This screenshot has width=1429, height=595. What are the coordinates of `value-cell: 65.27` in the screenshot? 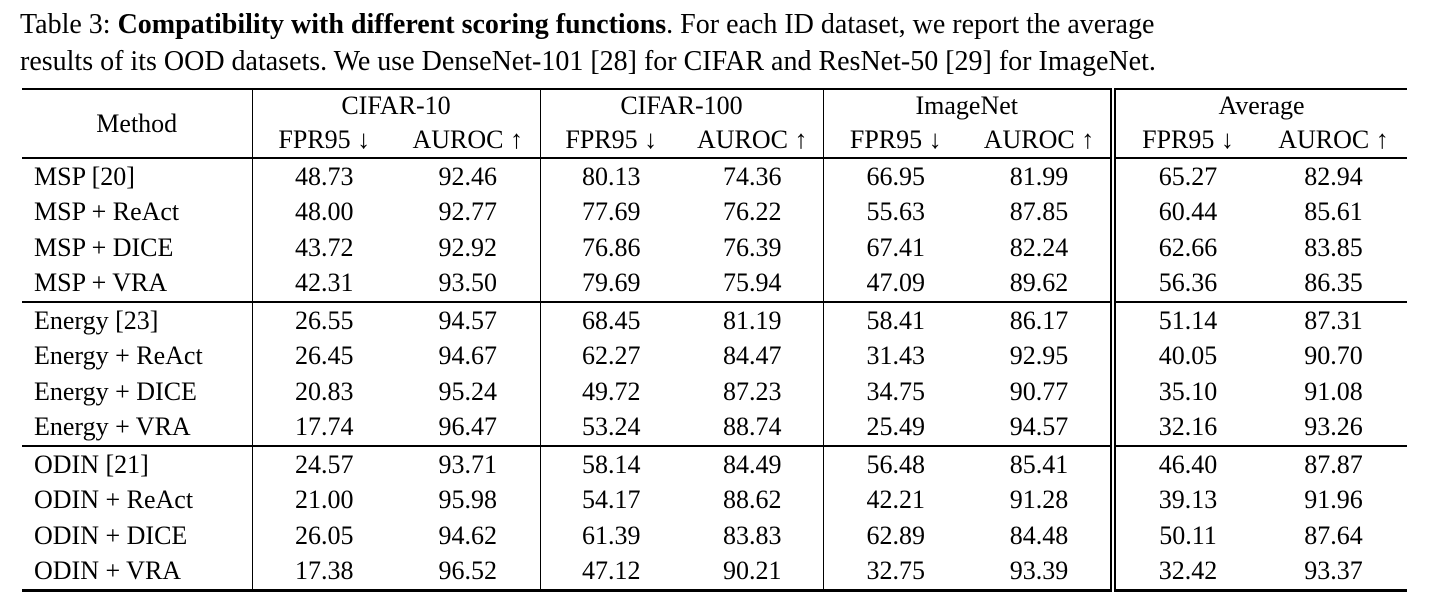 It's located at (1185, 176).